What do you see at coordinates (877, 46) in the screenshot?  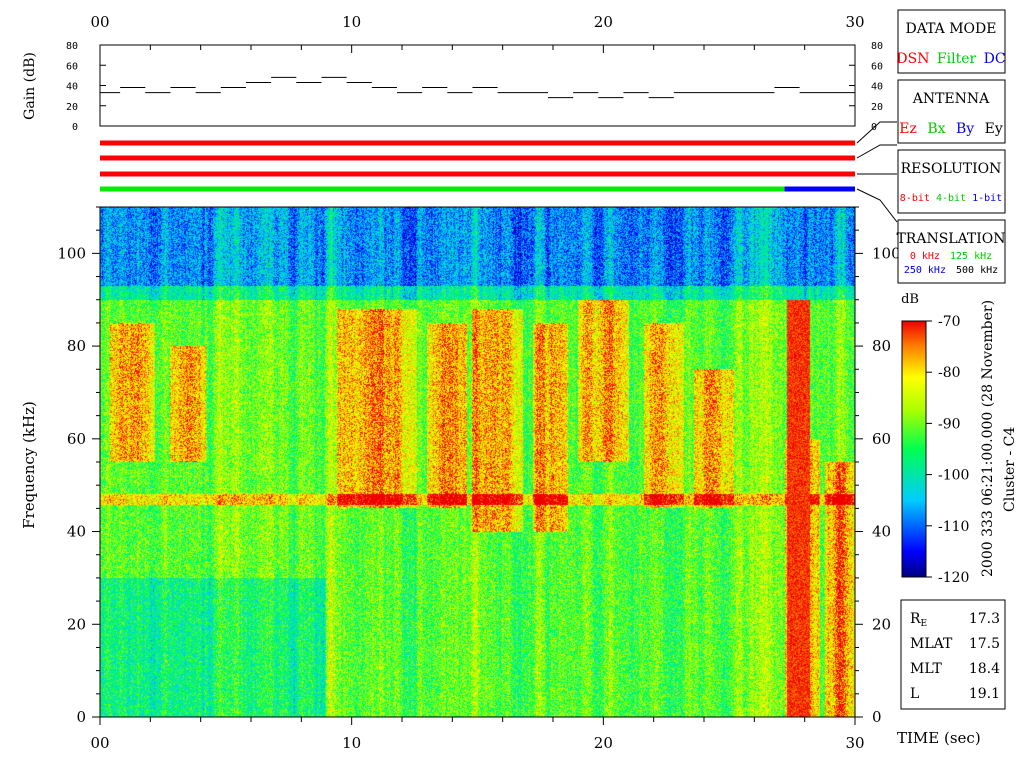 I see `gain-ytick-label-right: 80` at bounding box center [877, 46].